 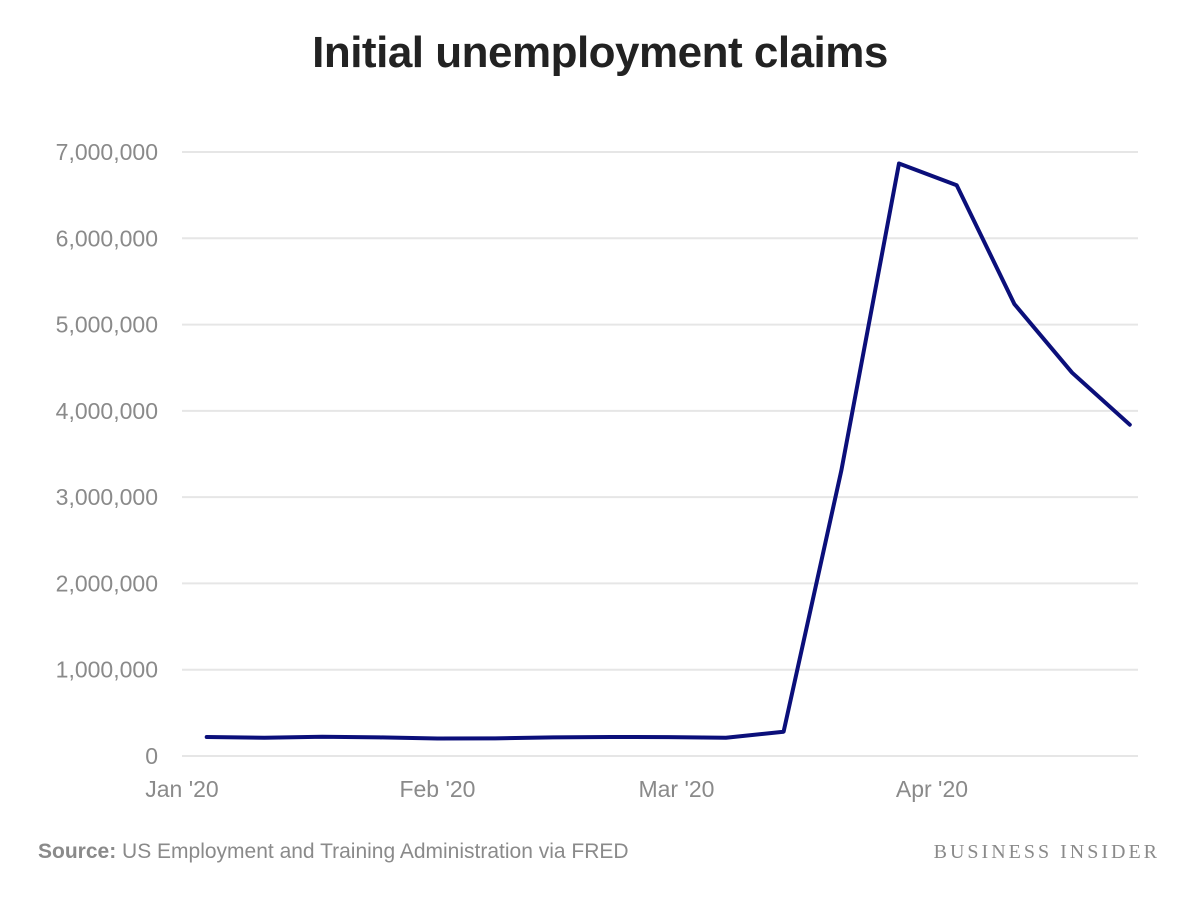 What do you see at coordinates (77, 851) in the screenshot?
I see `source-label: Source:` at bounding box center [77, 851].